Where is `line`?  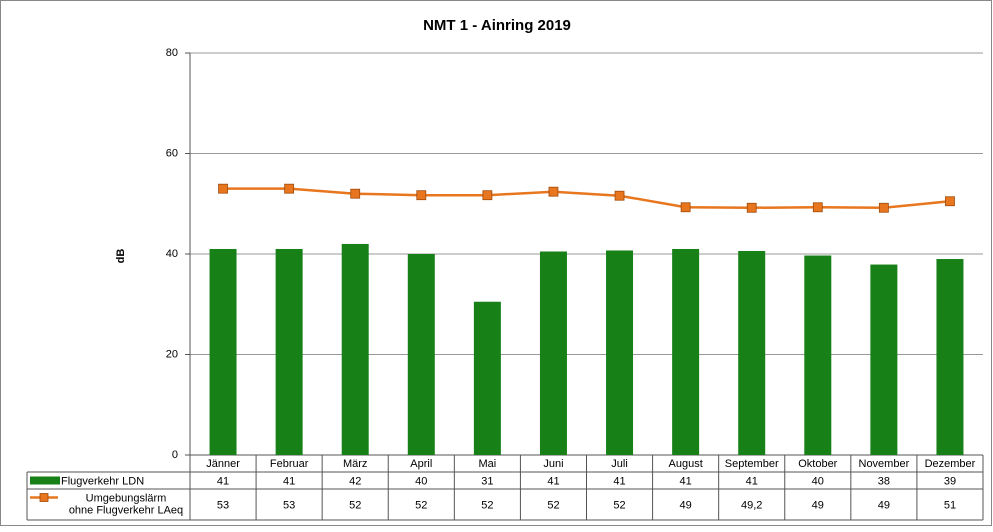
line is located at coordinates (587, 198).